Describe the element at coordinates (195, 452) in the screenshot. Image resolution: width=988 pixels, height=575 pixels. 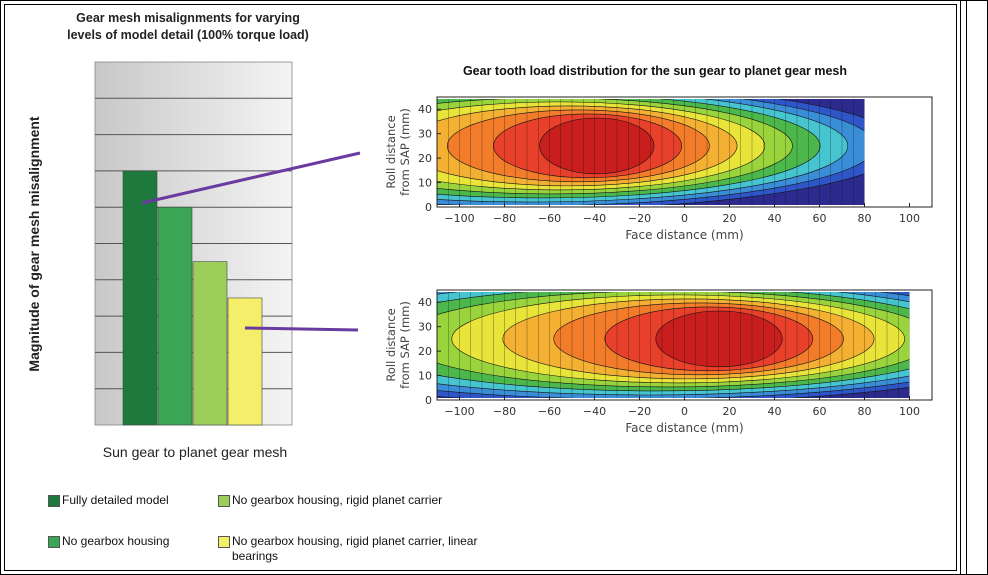
I see `bar-chart-xlabel: Sun gear to planet gear mesh` at that location.